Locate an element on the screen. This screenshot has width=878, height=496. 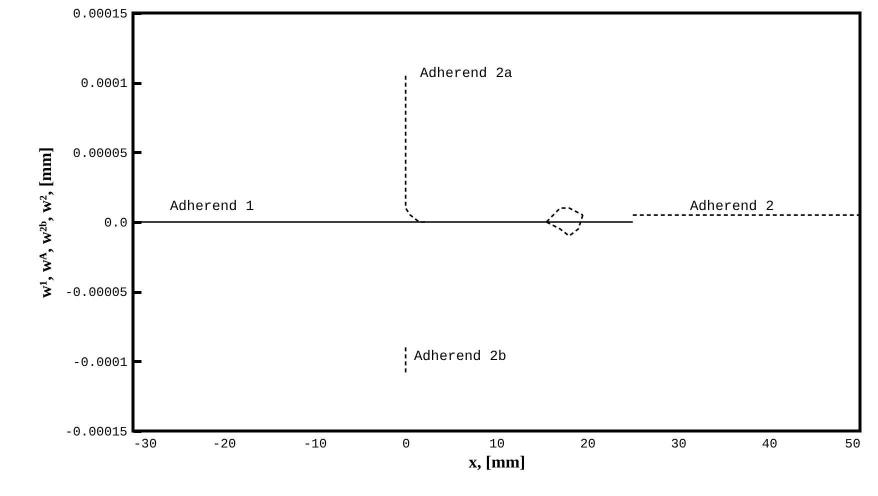
y-tick-label: 0.00015 is located at coordinates (100, 14).